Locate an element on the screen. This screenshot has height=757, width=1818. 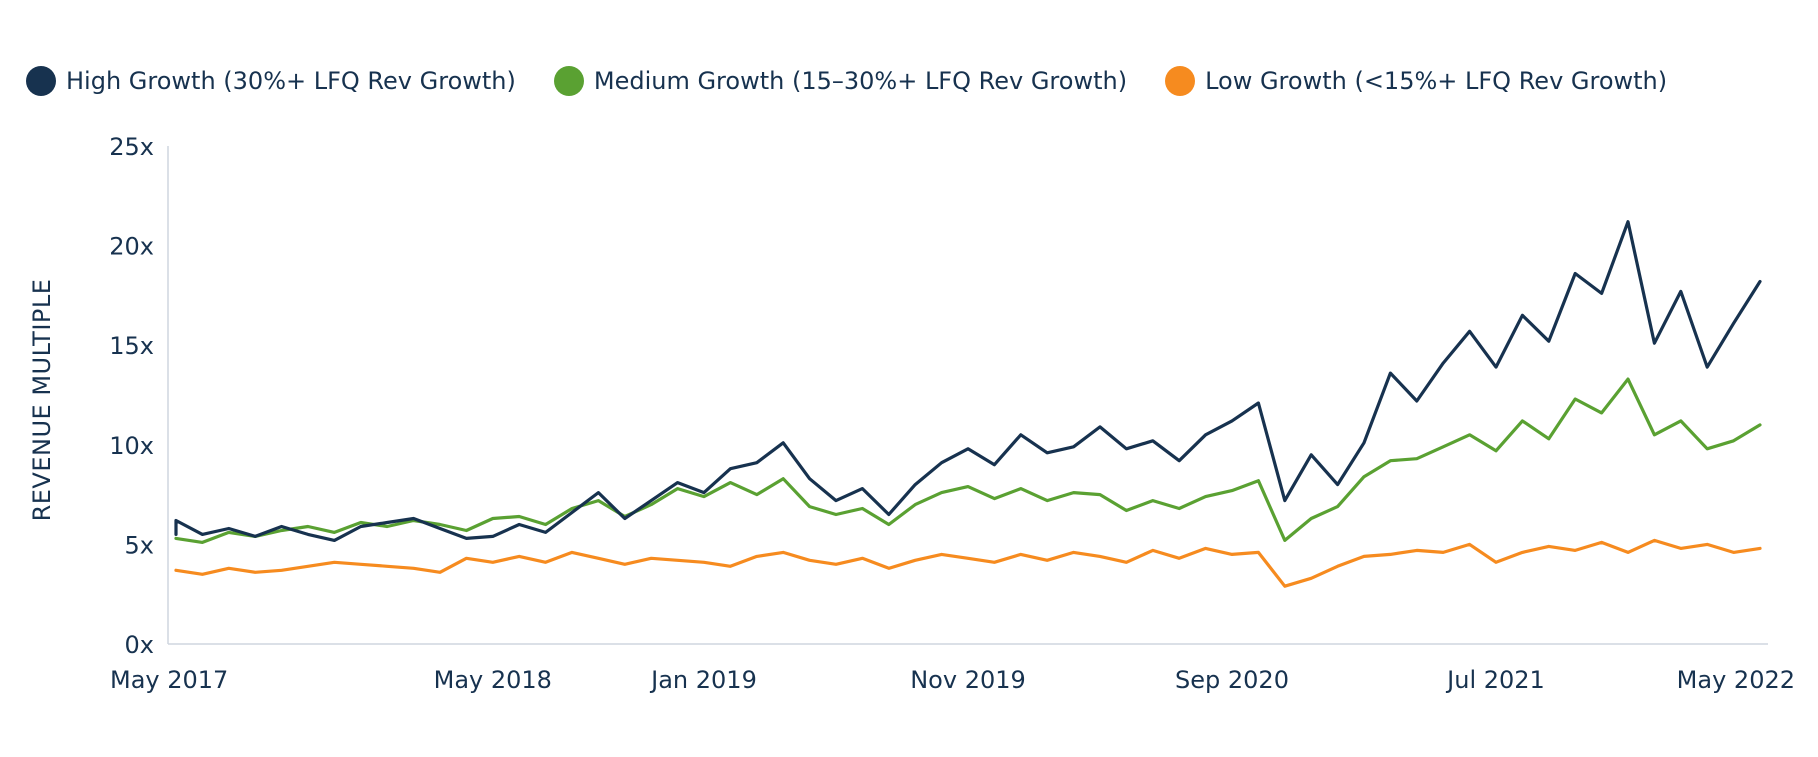
legend-label-low-growth: Low Growth (<15%+ LFQ Rev Growth) is located at coordinates (1436, 81).